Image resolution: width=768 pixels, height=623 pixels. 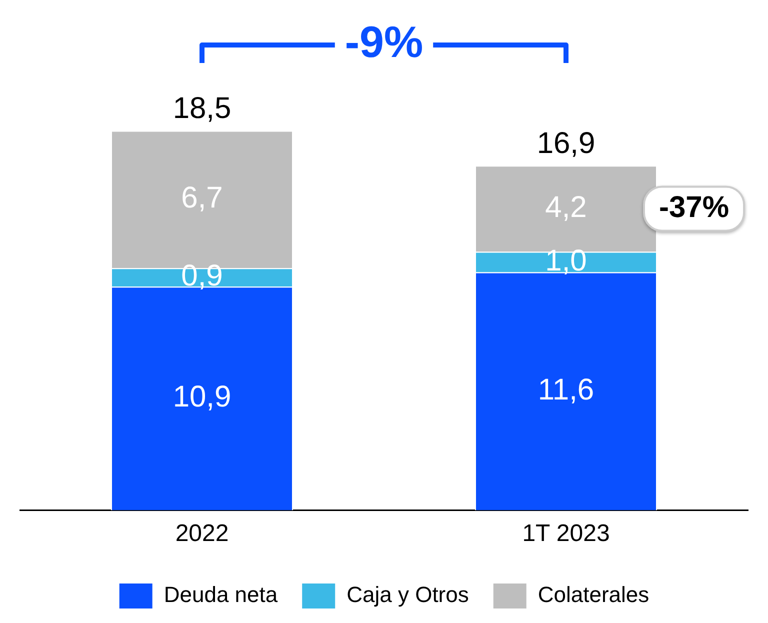 What do you see at coordinates (594, 595) in the screenshot?
I see `legend-label: Colaterales` at bounding box center [594, 595].